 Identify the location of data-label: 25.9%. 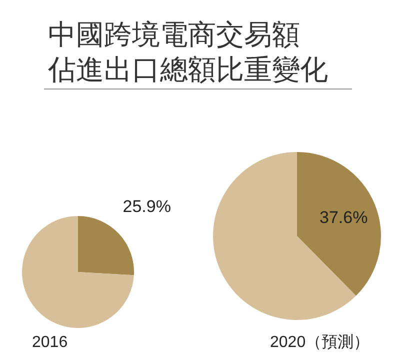
(146, 206).